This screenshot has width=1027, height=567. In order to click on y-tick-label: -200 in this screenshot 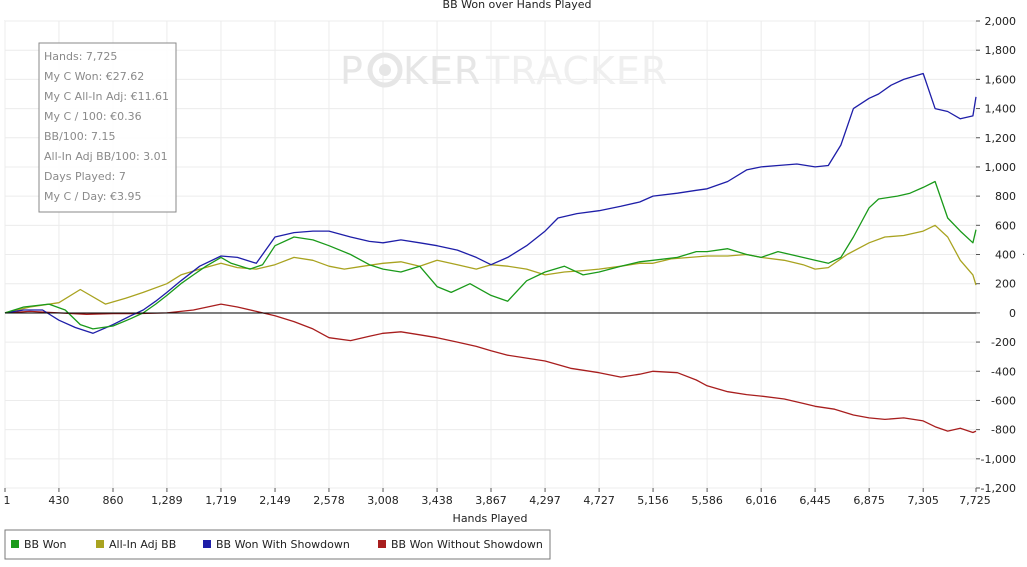, I will do `click(1003, 342)`.